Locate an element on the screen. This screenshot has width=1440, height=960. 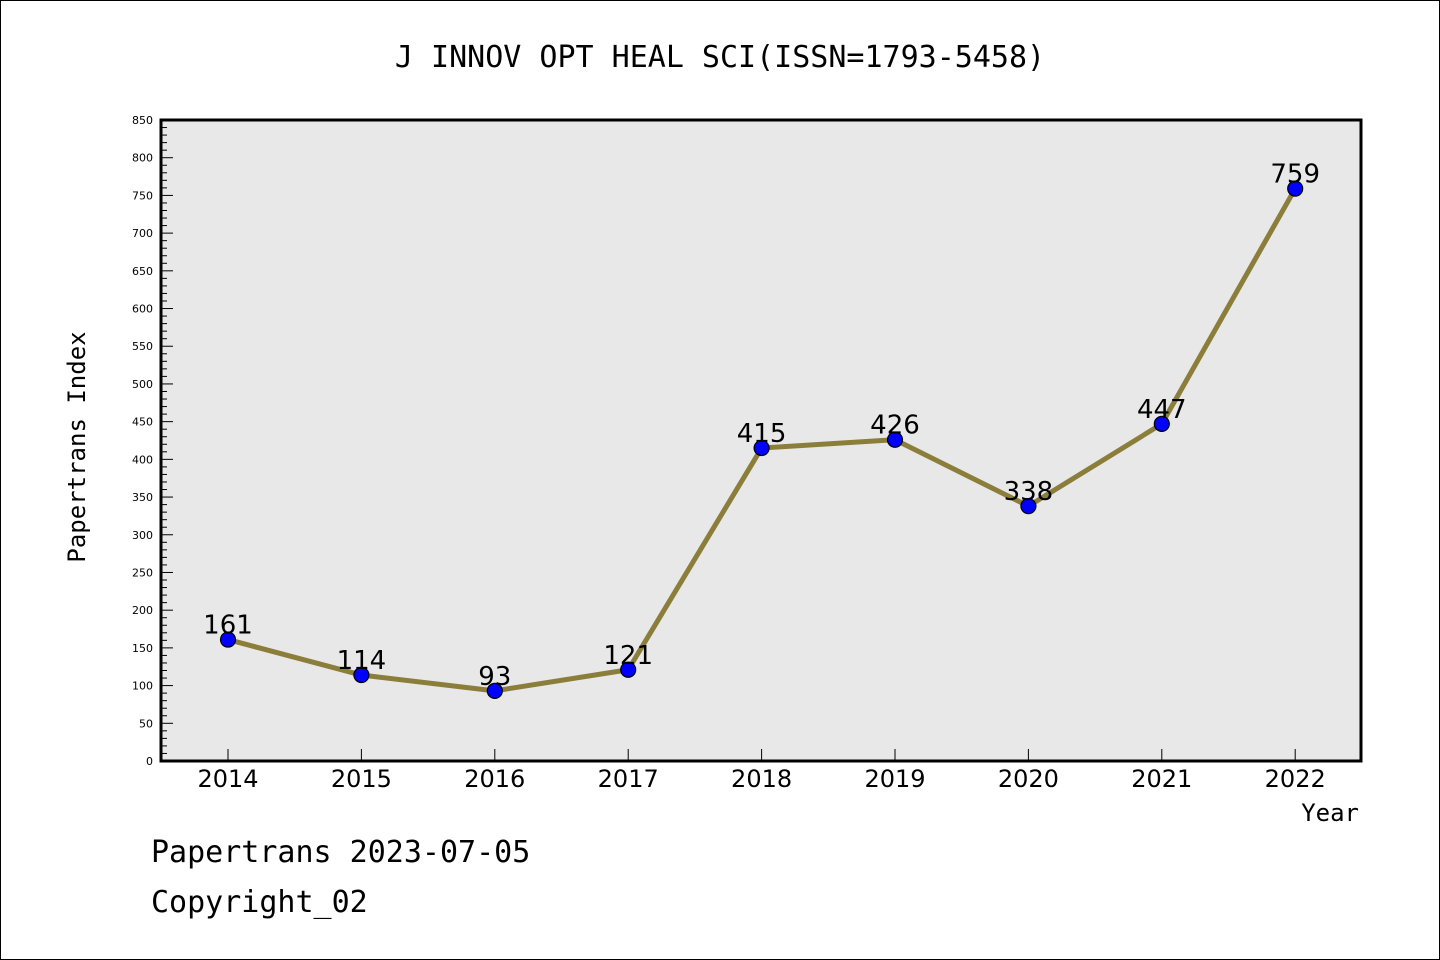
y-tick-label: 850 is located at coordinates (142, 120).